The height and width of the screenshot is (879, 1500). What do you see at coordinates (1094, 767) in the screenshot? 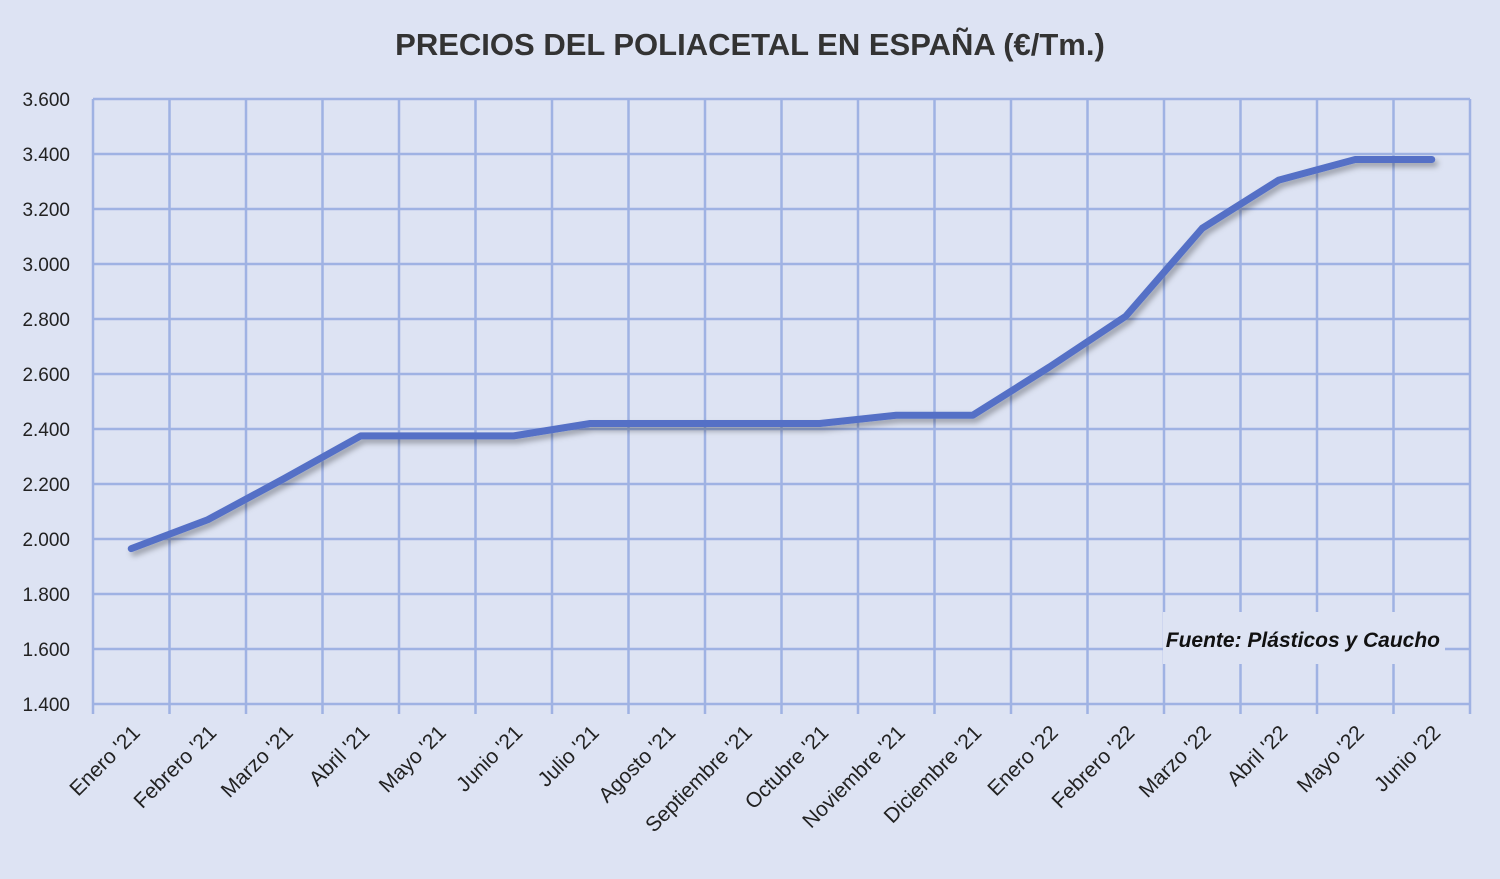
I see `x-tick-label: Febrero '22` at bounding box center [1094, 767].